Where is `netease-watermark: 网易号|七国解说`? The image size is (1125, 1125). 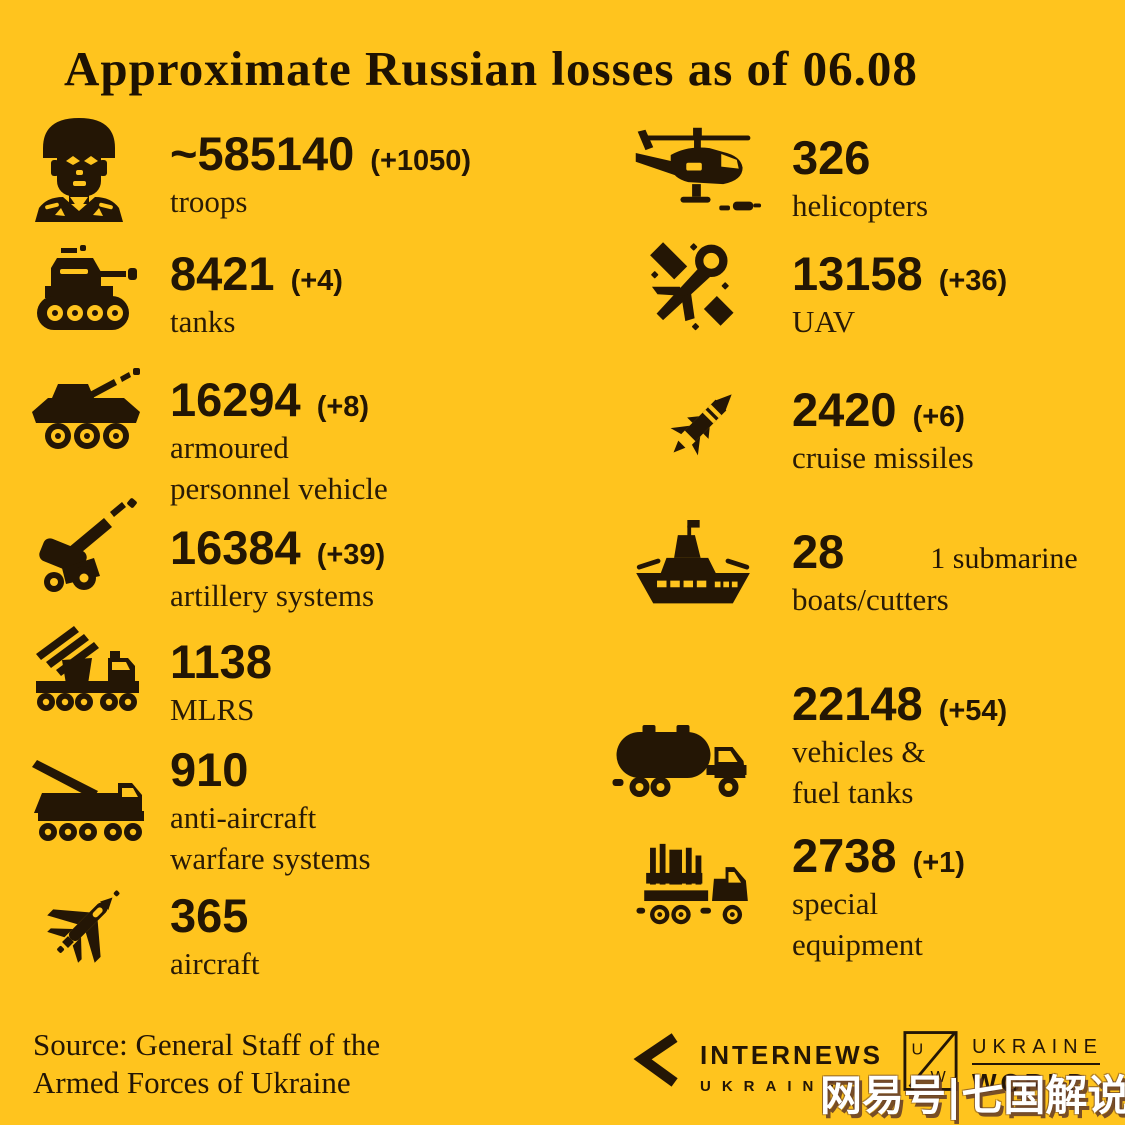 netease-watermark: 网易号|七国解说 is located at coordinates (972, 1095).